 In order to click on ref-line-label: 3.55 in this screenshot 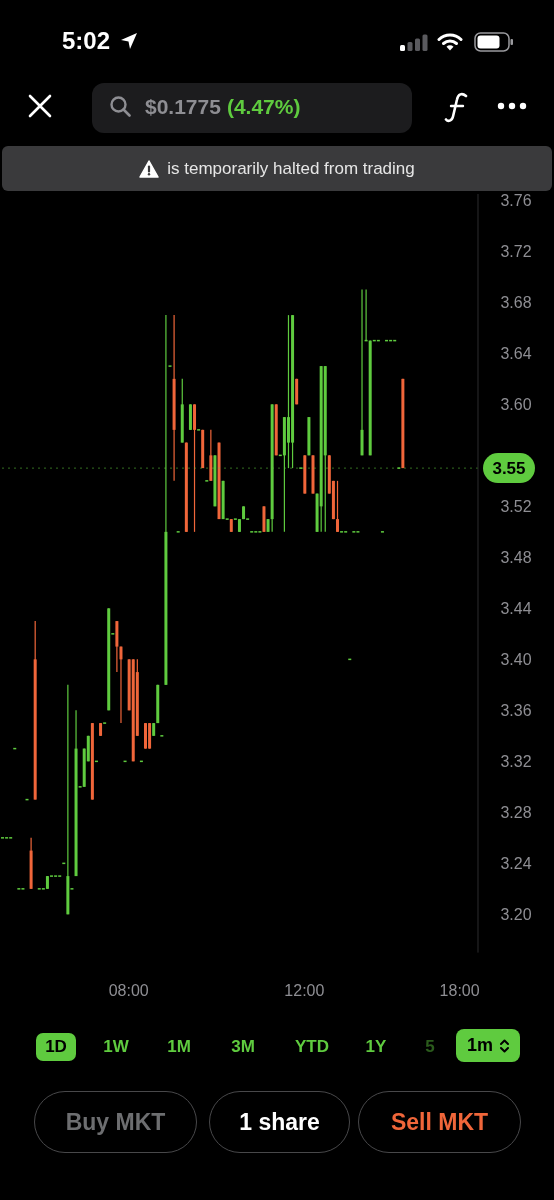, I will do `click(509, 468)`.